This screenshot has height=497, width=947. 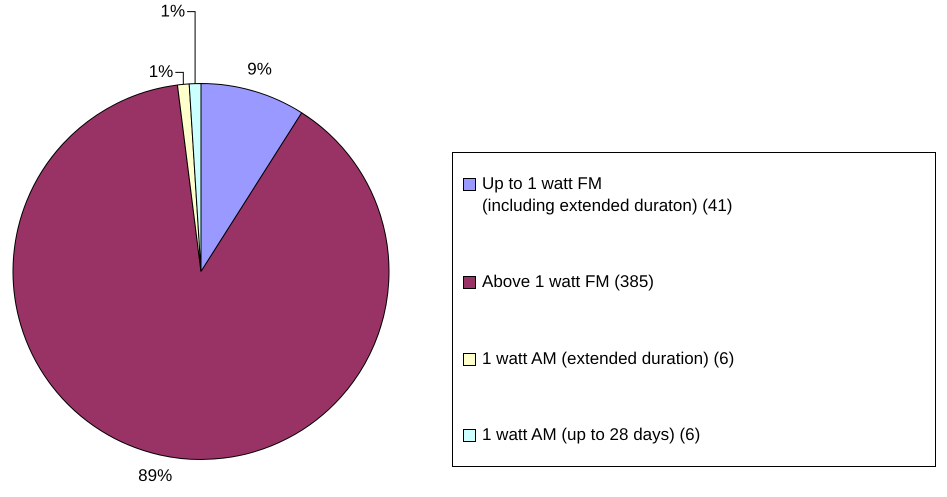 What do you see at coordinates (591, 435) in the screenshot?
I see `legend-label: 1 watt AM (up to 28 days) (6)` at bounding box center [591, 435].